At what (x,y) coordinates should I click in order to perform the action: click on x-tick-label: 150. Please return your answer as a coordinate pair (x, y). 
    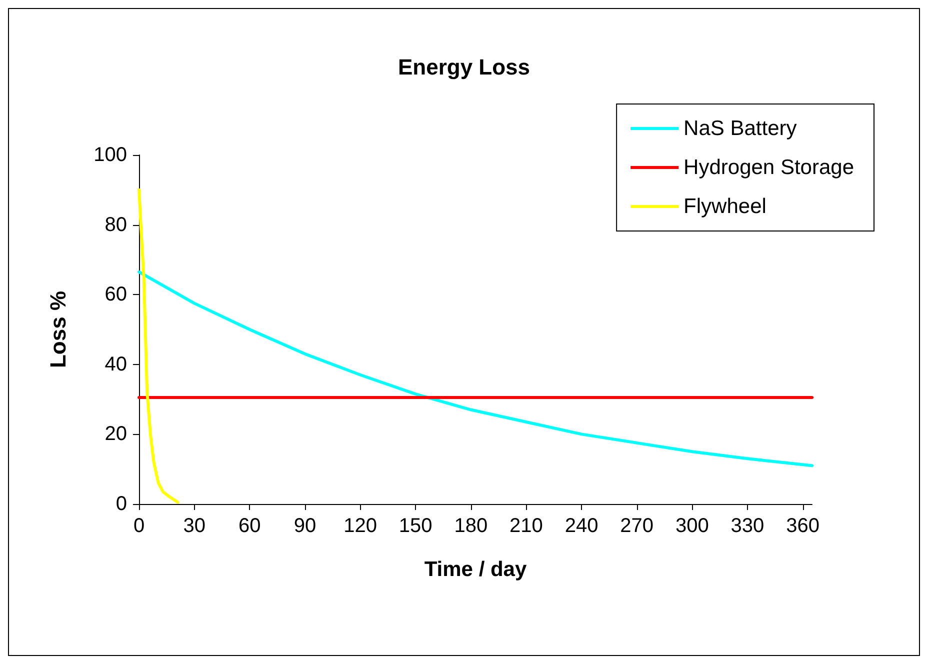
    Looking at the image, I should click on (415, 526).